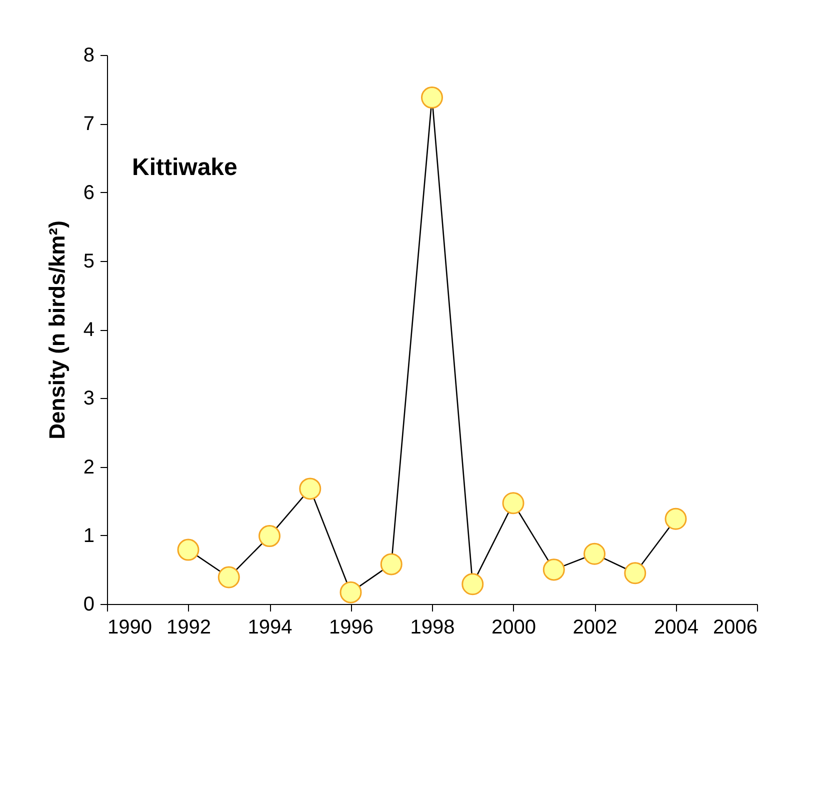  What do you see at coordinates (88, 399) in the screenshot?
I see `y-tick-label: 3` at bounding box center [88, 399].